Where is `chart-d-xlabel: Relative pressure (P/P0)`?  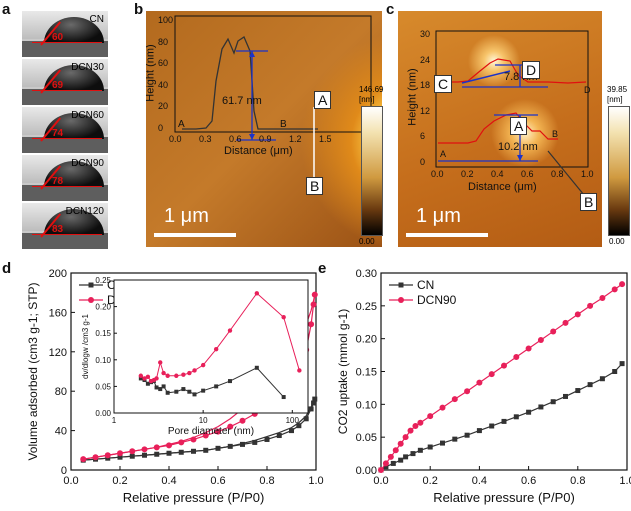
chart-d-xlabel: Relative pressure (P/P0) is located at coordinates (194, 497).